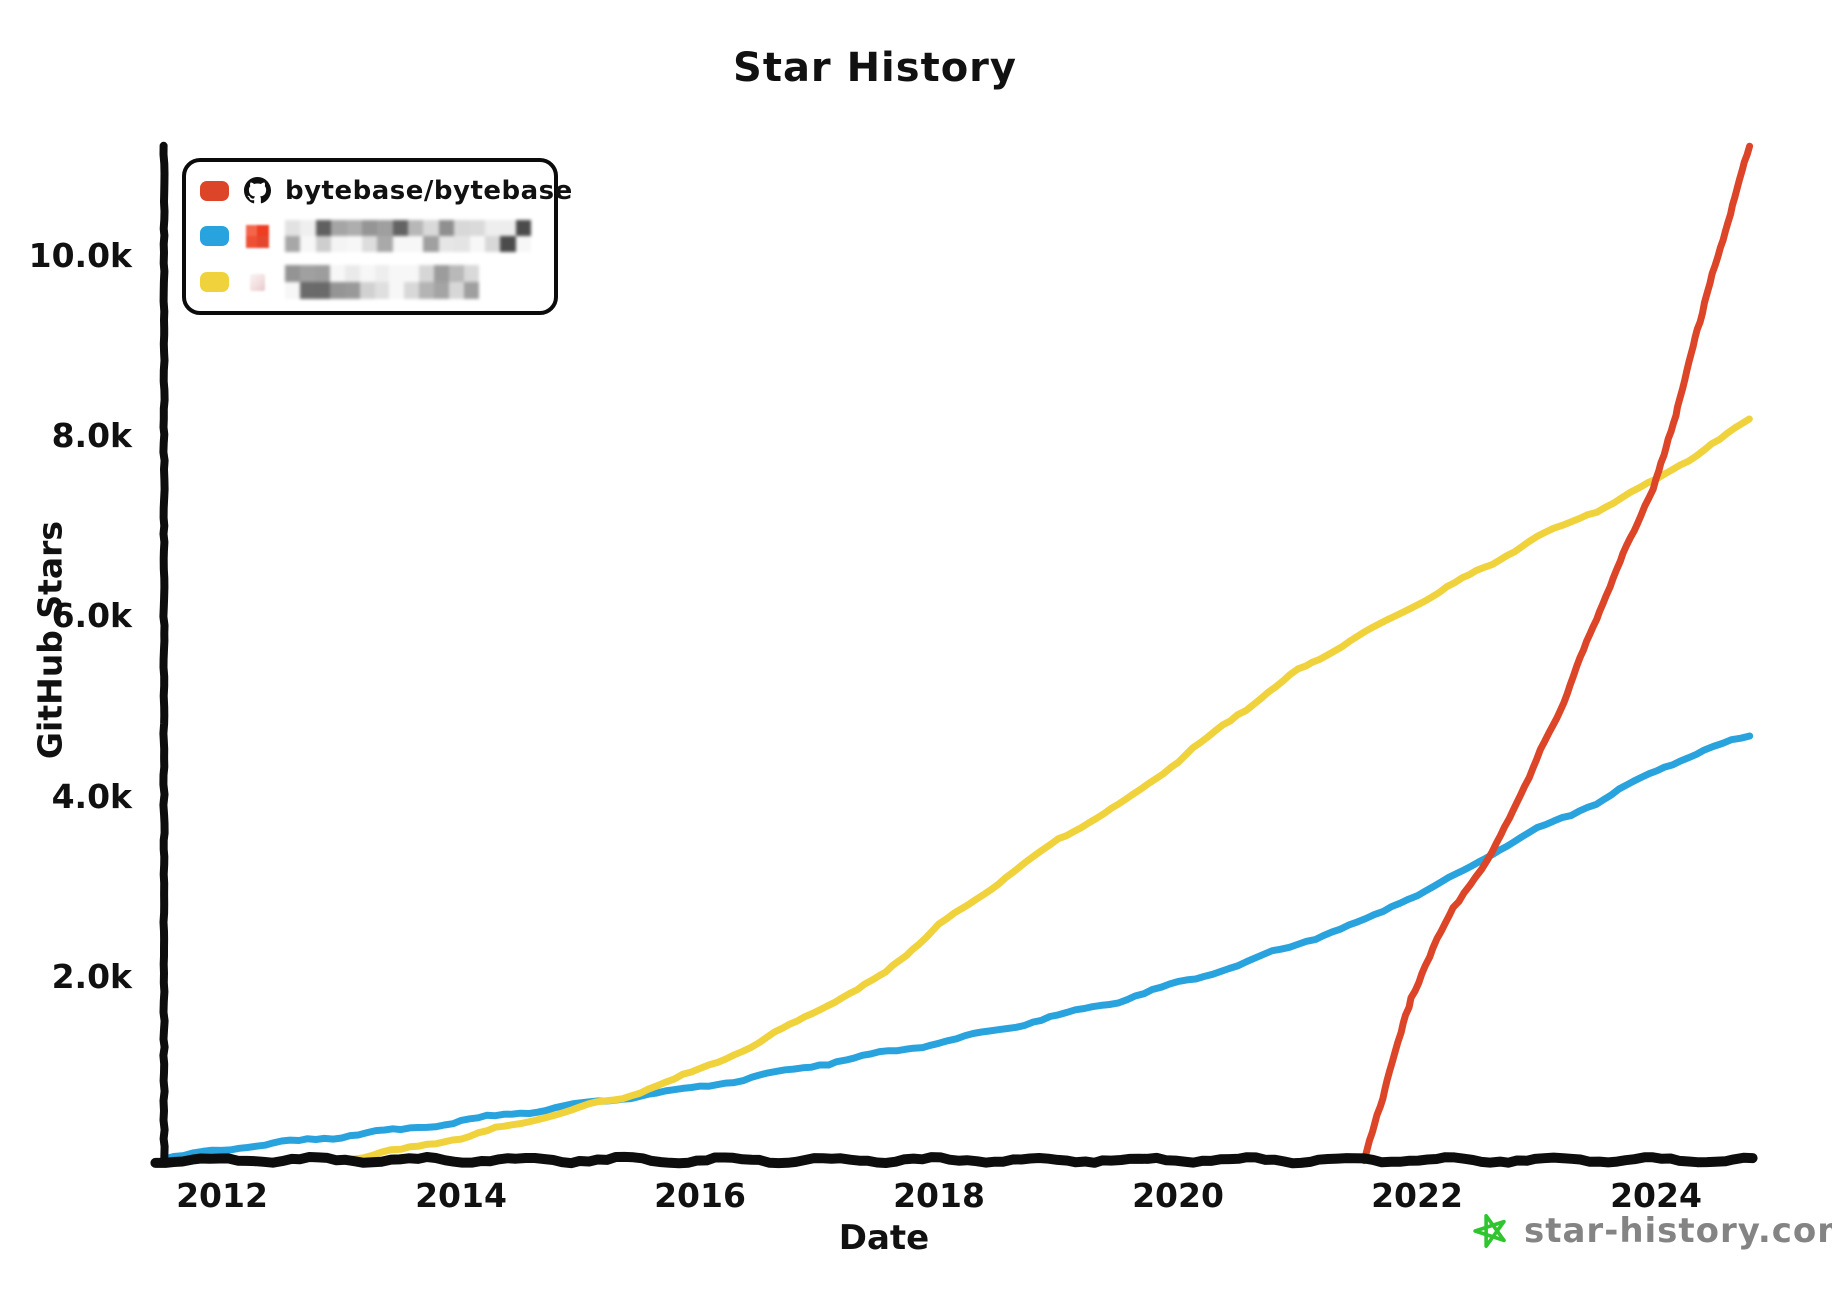  I want to click on y-tick-4k: 4.0k, so click(91, 796).